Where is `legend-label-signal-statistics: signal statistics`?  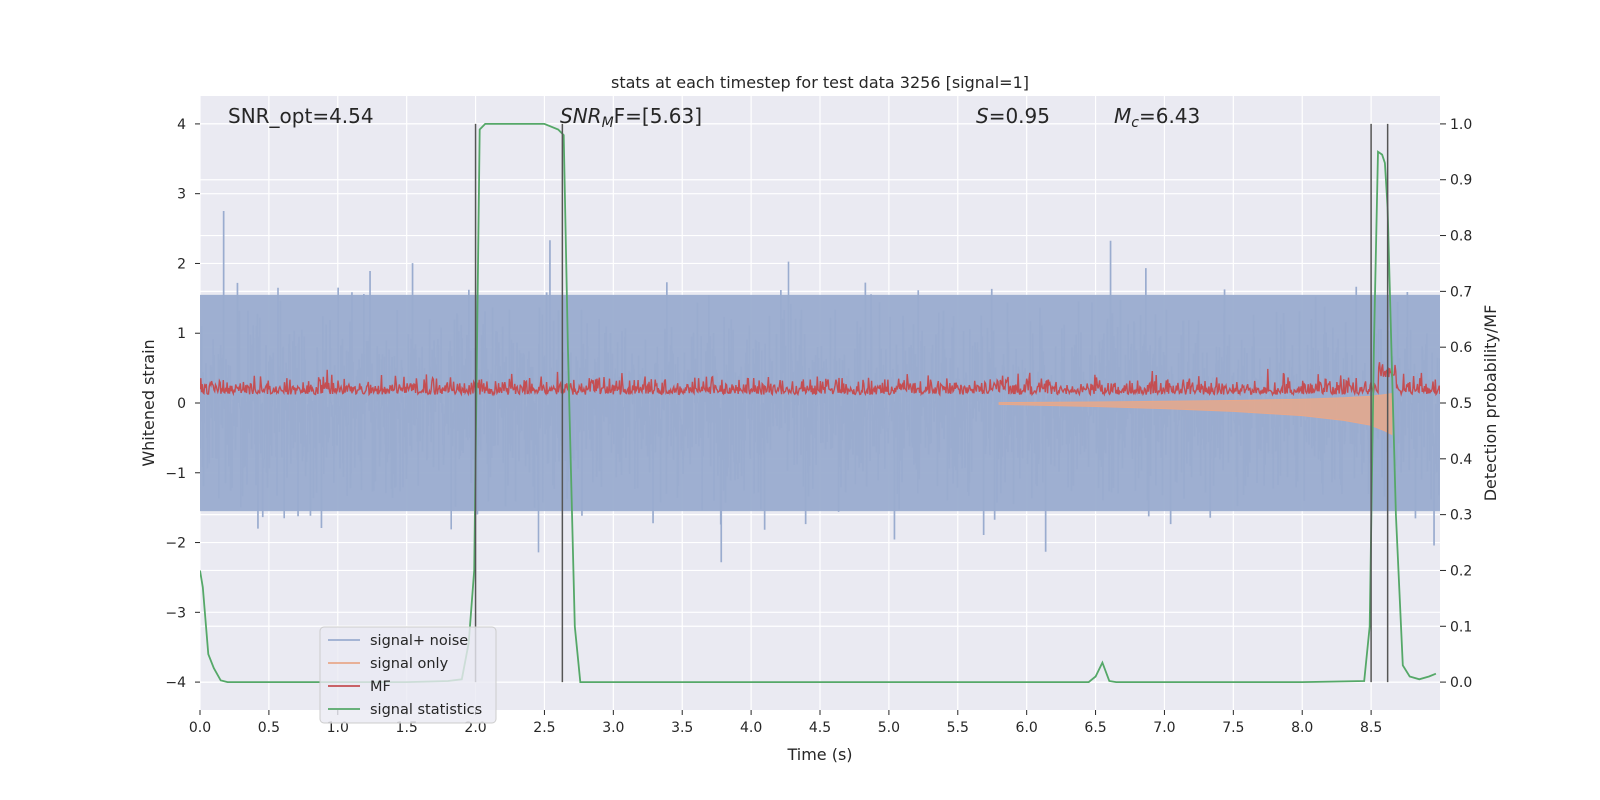
legend-label-signal-statistics: signal statistics is located at coordinates (426, 710).